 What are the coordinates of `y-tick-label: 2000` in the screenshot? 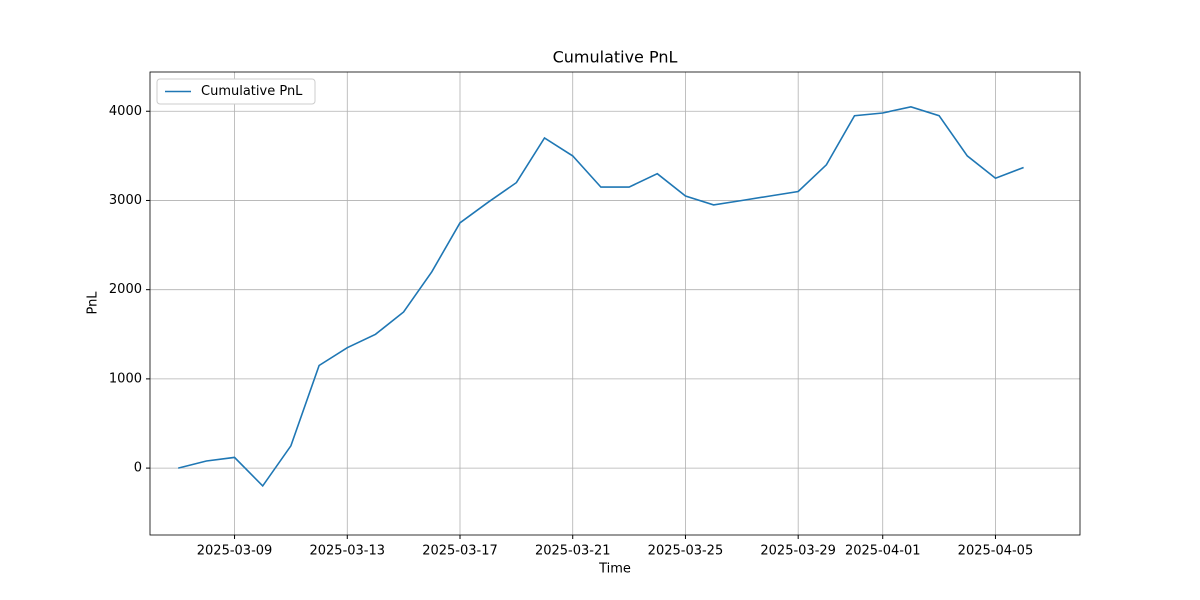 It's located at (125, 289).